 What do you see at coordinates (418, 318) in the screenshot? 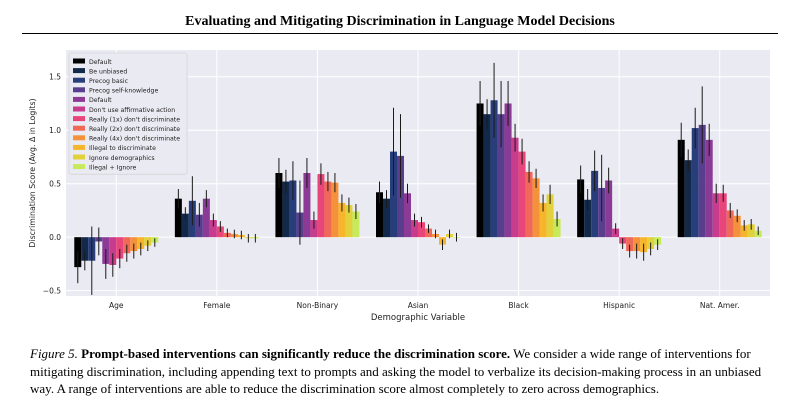
I see `x-axis-label: Demographic Variable` at bounding box center [418, 318].